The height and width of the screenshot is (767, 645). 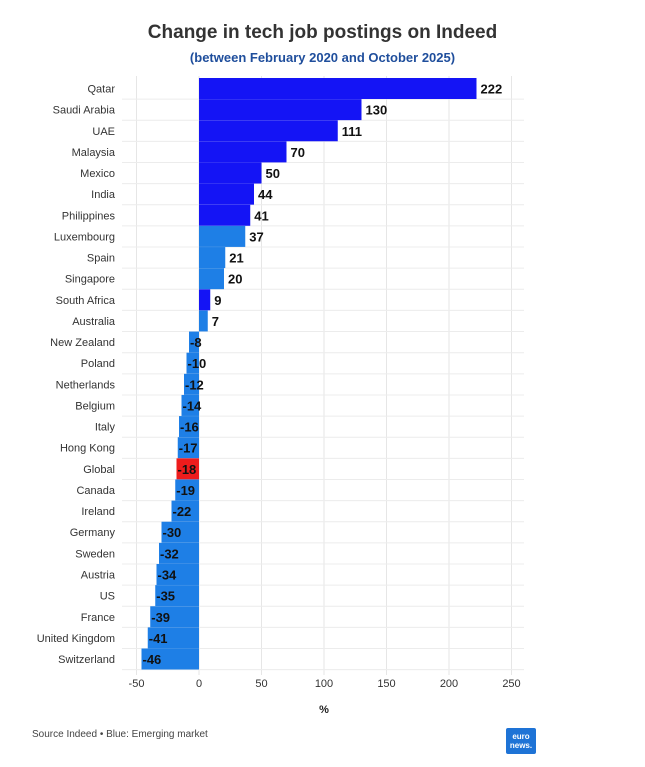 I want to click on category-label: Belgium, so click(x=95, y=406).